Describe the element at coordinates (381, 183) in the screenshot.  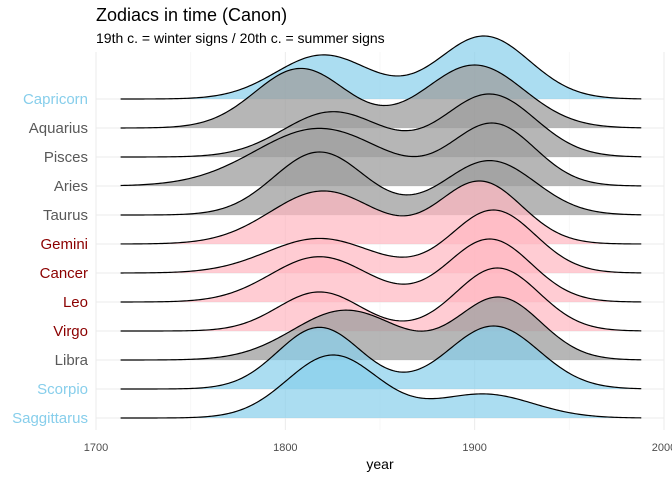
I see `ridge-line-taurus` at that location.